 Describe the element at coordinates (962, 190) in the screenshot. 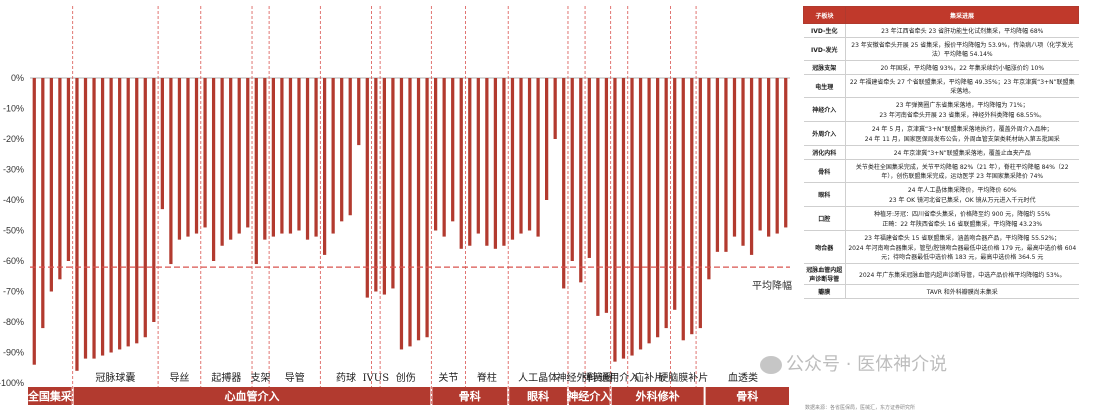

I see `progress-line: 24 年人工晶体集采降价，平均降价 60%` at that location.